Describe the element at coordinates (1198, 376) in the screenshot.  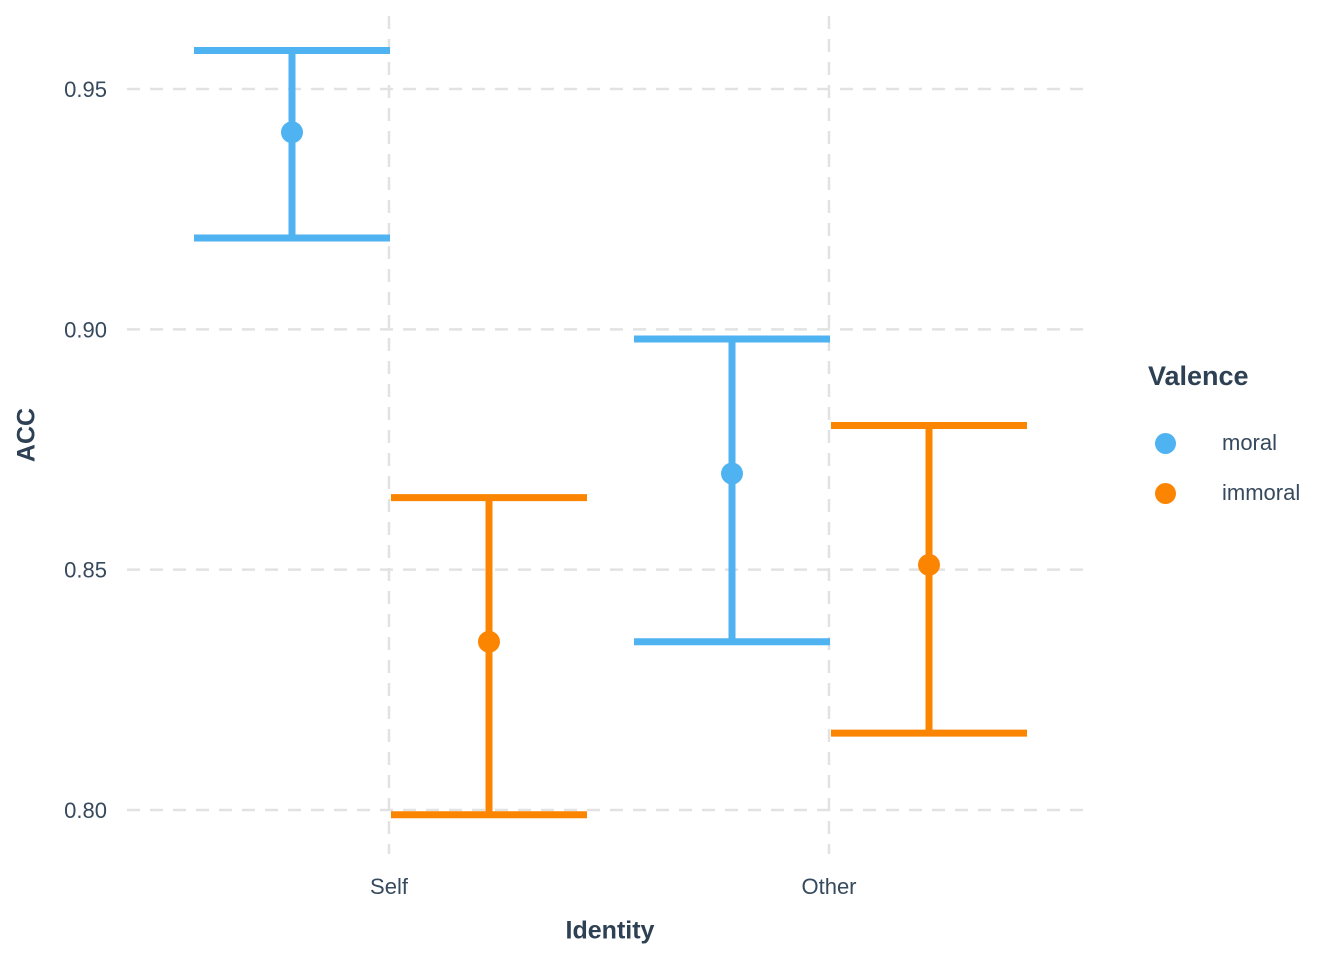
I see `legend-title: Valence` at that location.